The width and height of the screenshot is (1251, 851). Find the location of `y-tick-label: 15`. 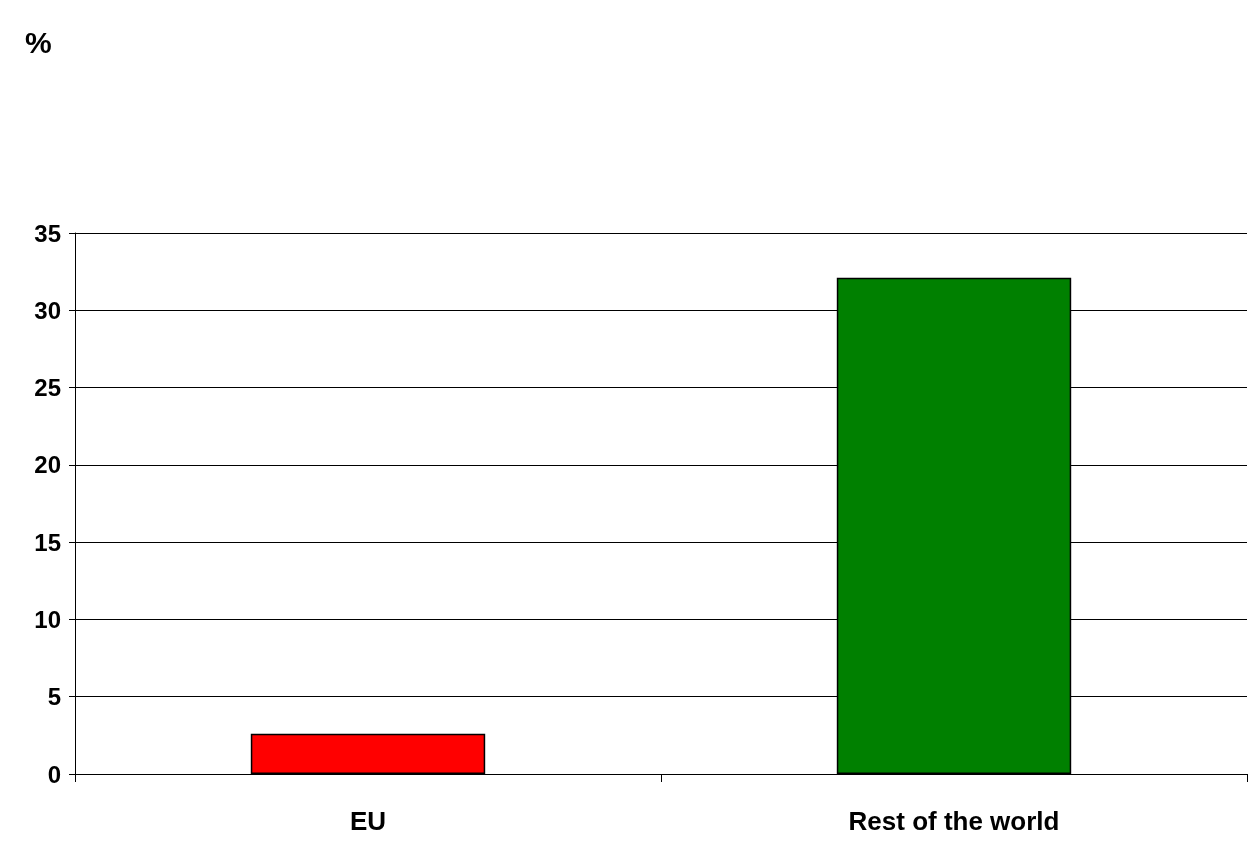

y-tick-label: 15 is located at coordinates (47, 542).